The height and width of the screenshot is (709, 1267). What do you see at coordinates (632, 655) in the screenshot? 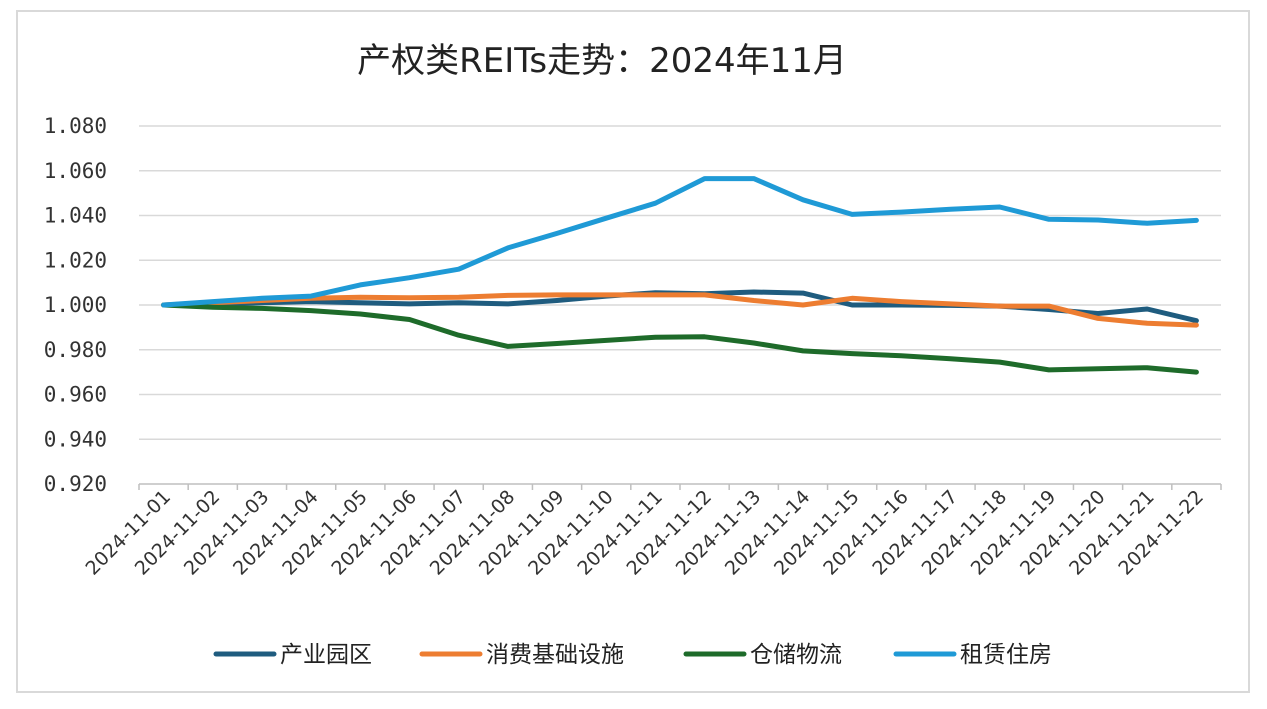
I see `legend: 产业园区 消费基础设施 仓储物流 租赁住房` at bounding box center [632, 655].